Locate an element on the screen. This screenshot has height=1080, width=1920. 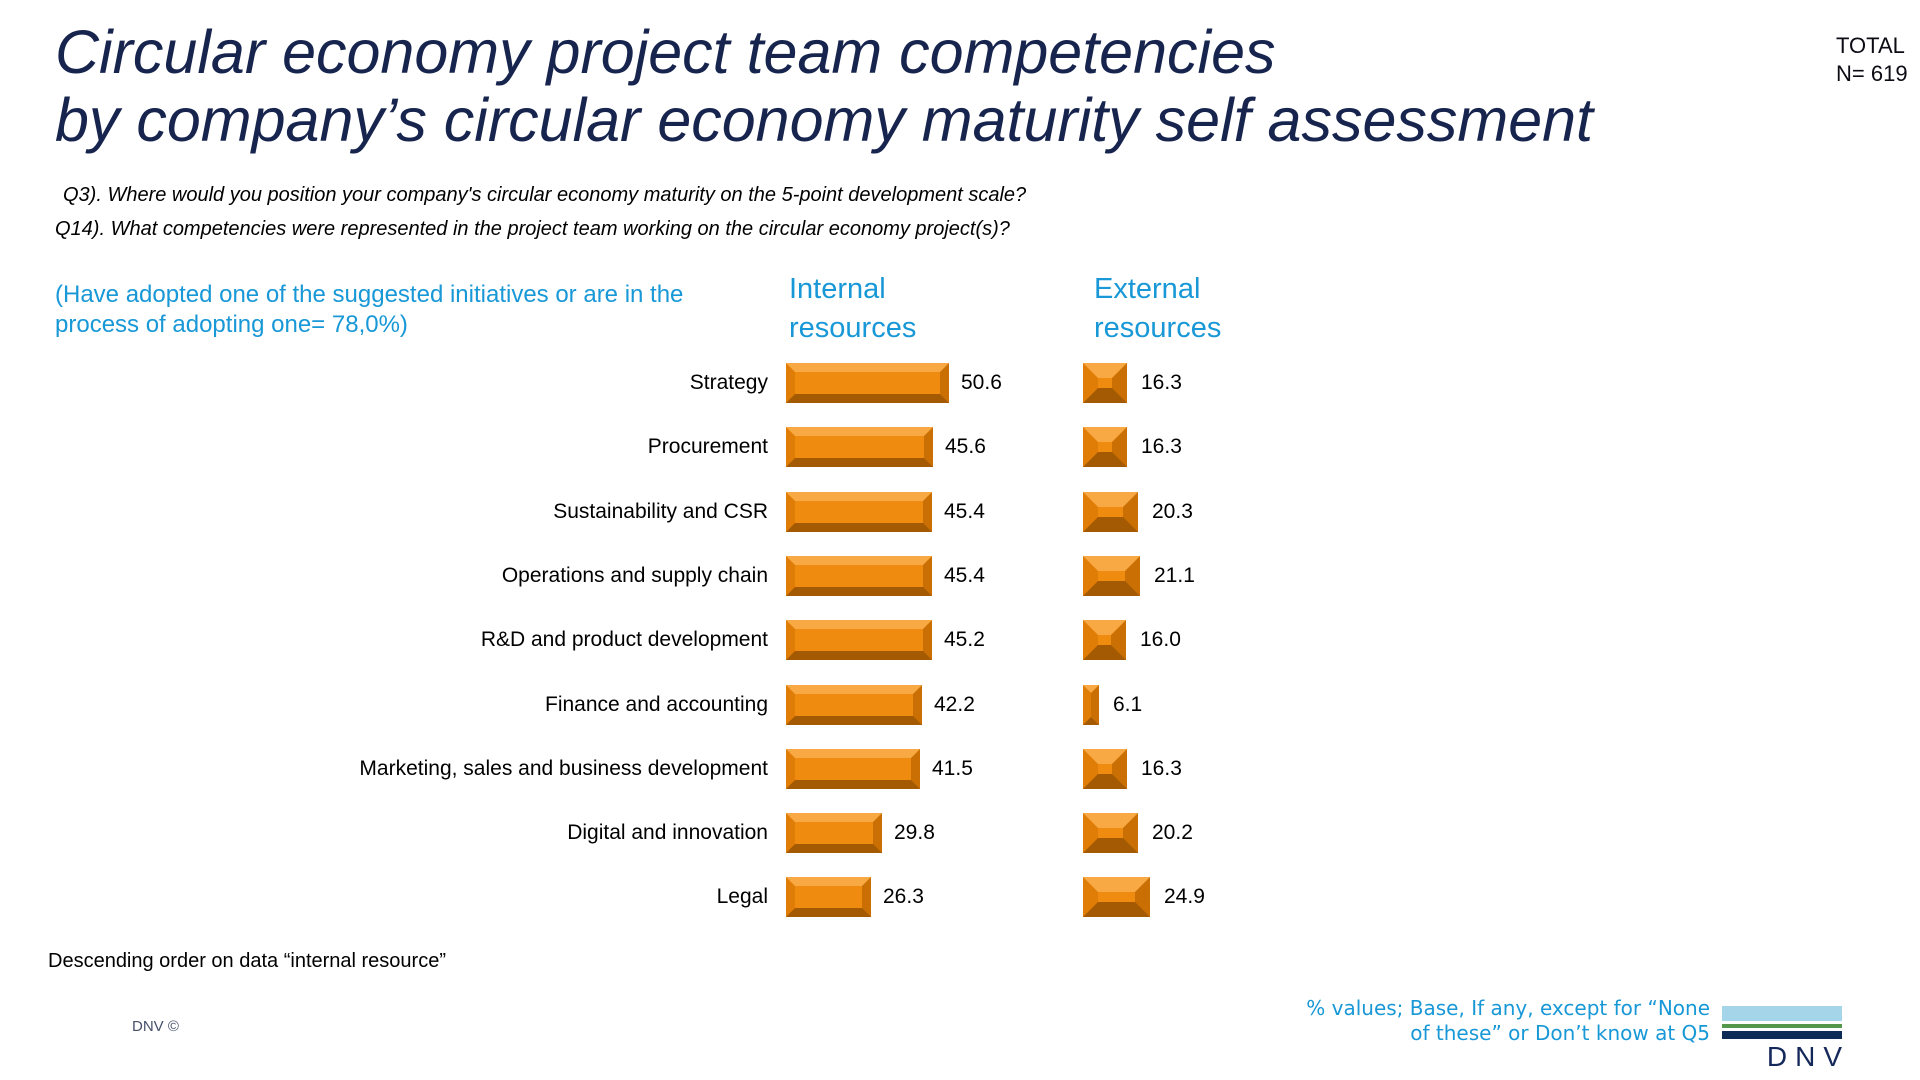
value-label: 20.2 is located at coordinates (1172, 833).